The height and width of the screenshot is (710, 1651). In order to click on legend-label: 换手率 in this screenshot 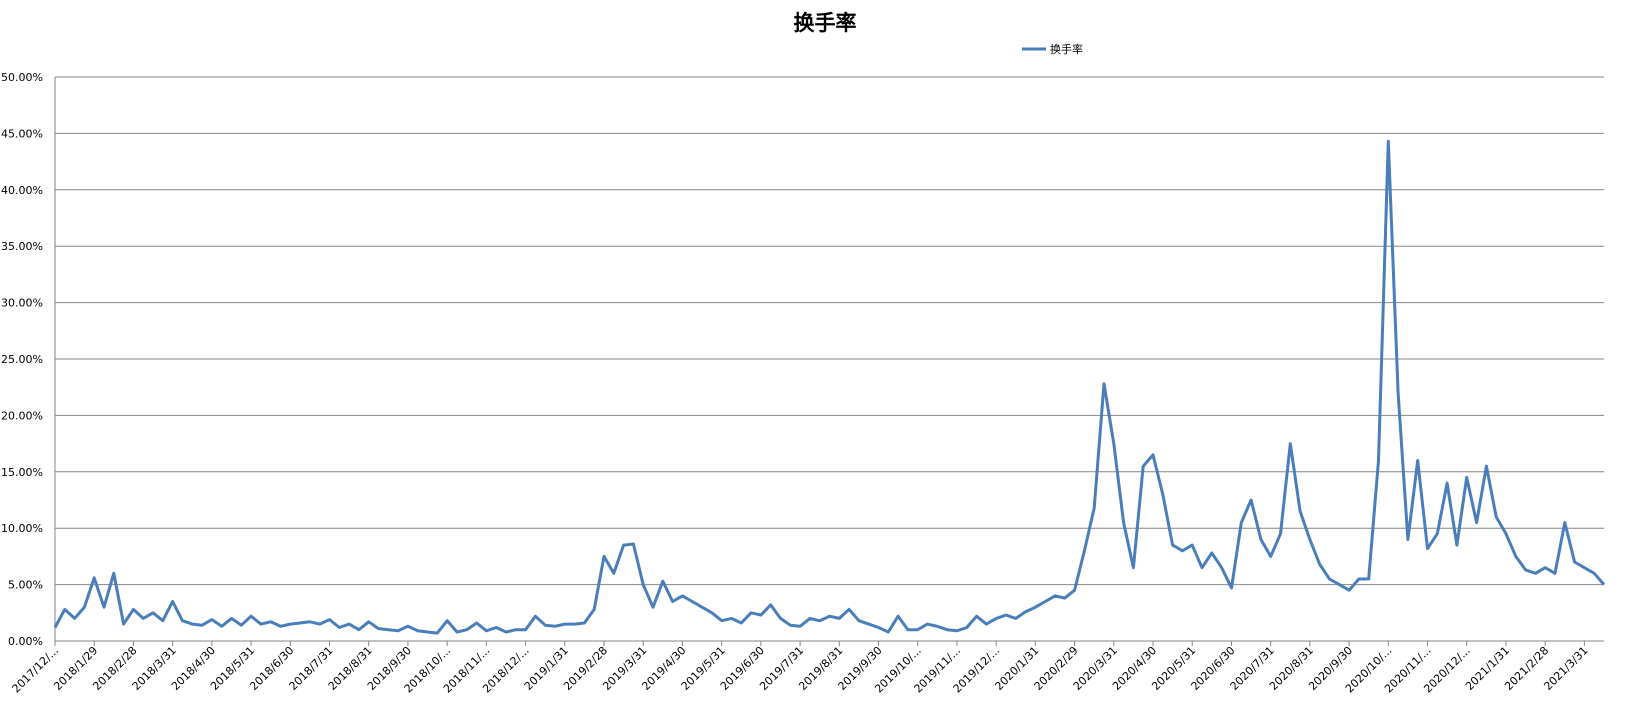, I will do `click(1066, 49)`.